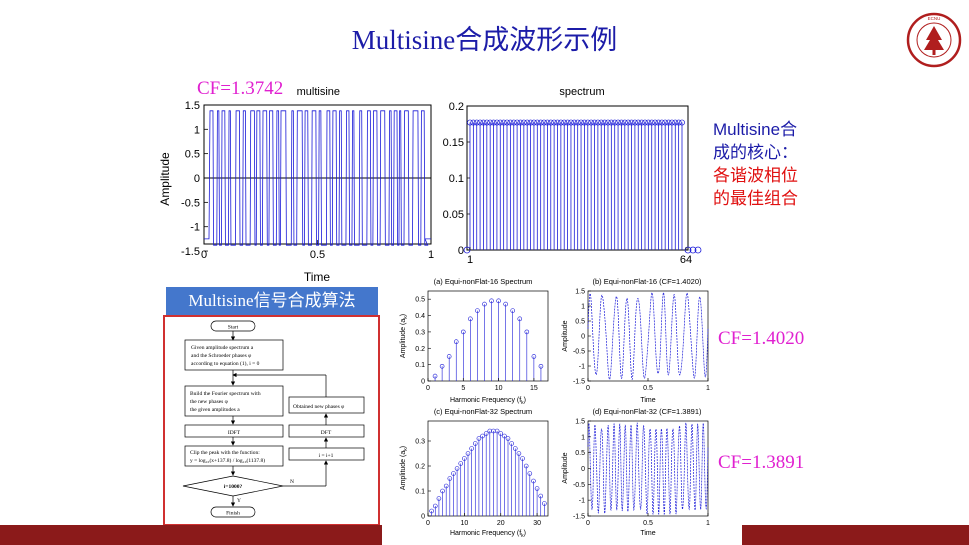 The height and width of the screenshot is (545, 969). Describe the element at coordinates (165, 179) in the screenshot. I see `axis-ylabel: Amplitude` at that location.